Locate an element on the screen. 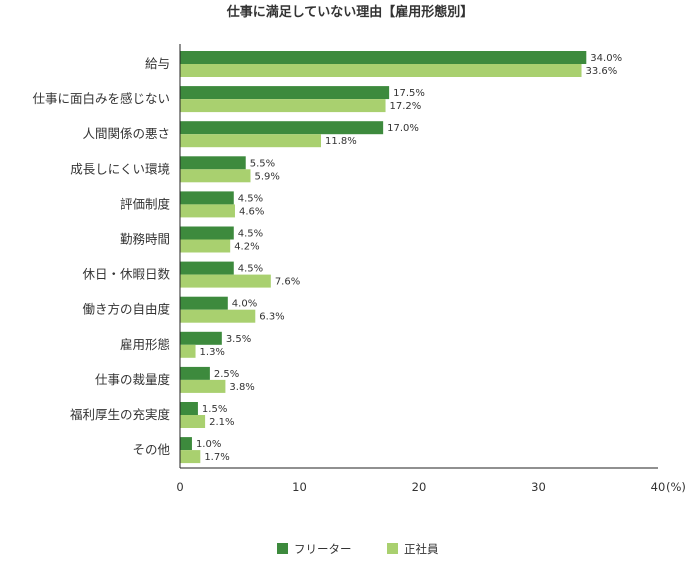 This screenshot has height=576, width=700. value-label: 34.0% is located at coordinates (606, 58).